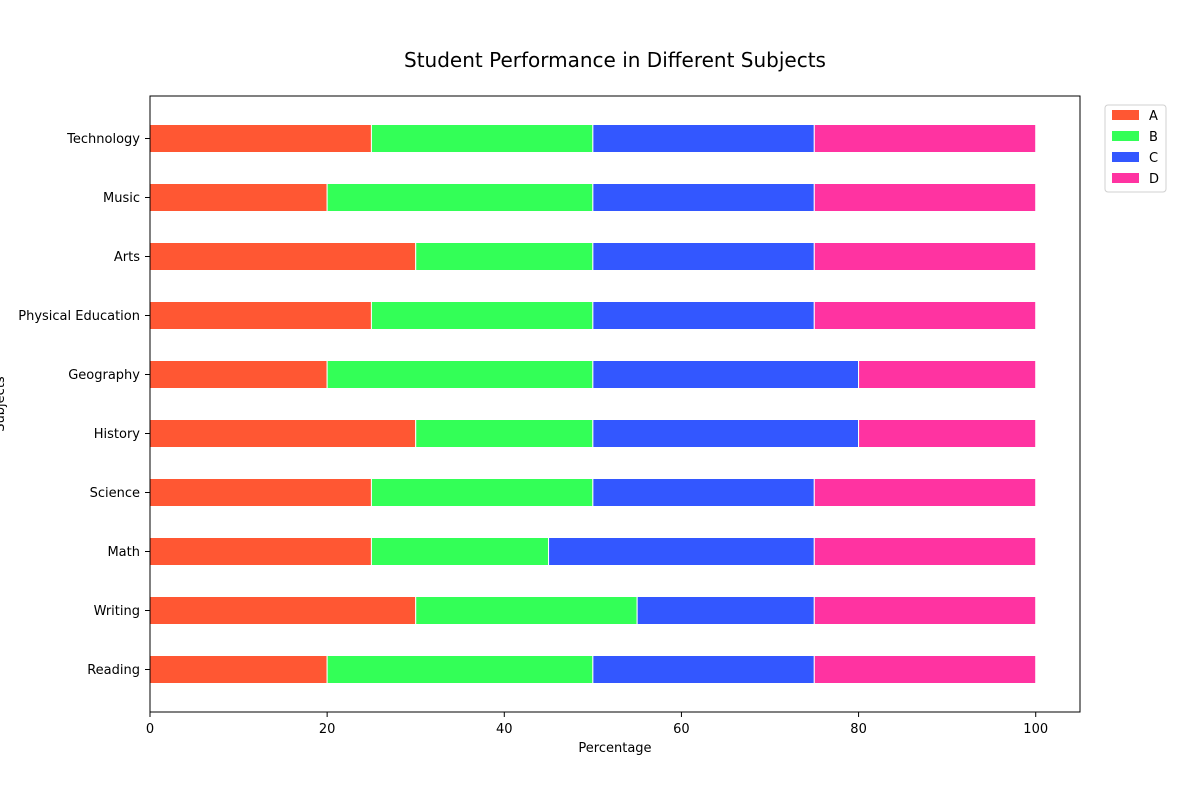 The height and width of the screenshot is (804, 1200). What do you see at coordinates (726, 374) in the screenshot?
I see `bar-geography-c` at bounding box center [726, 374].